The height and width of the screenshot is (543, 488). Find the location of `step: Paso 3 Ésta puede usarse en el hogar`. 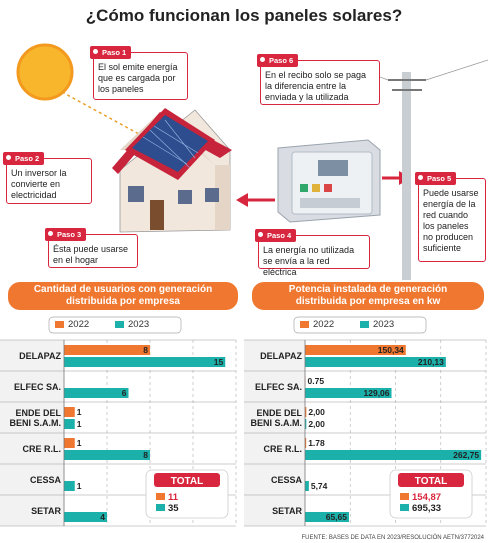

step: Paso 3 Ésta puede usarse en el hogar is located at coordinates (91, 248).